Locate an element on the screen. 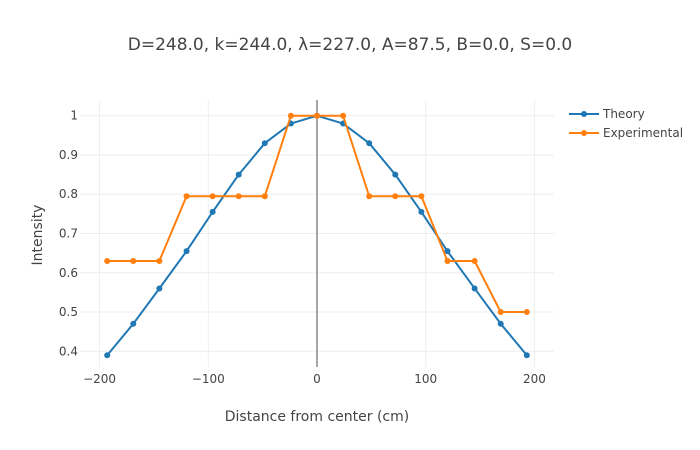 Image resolution: width=700 pixels, height=450 pixels. legend-label-theory: Theory is located at coordinates (623, 114).